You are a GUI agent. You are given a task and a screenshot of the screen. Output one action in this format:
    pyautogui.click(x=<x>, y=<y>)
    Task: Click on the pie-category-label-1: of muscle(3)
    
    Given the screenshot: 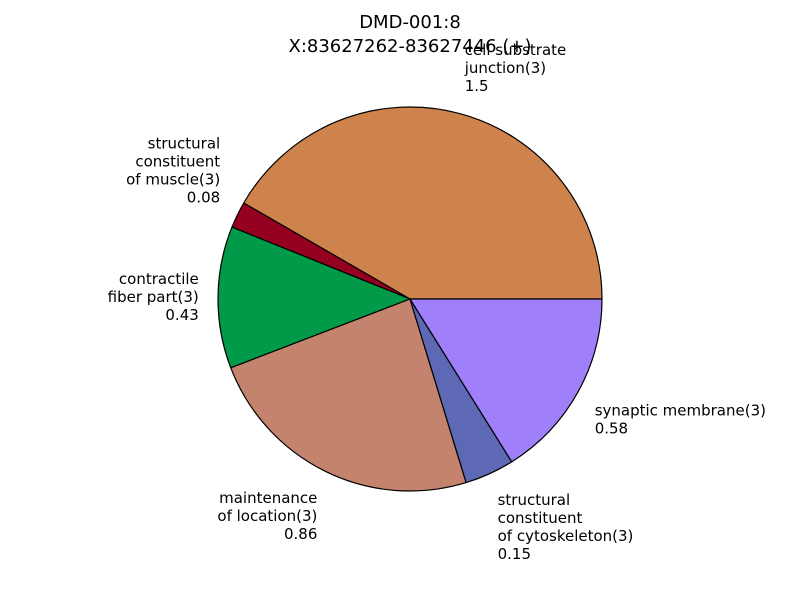 What is the action you would take?
    pyautogui.click(x=173, y=179)
    